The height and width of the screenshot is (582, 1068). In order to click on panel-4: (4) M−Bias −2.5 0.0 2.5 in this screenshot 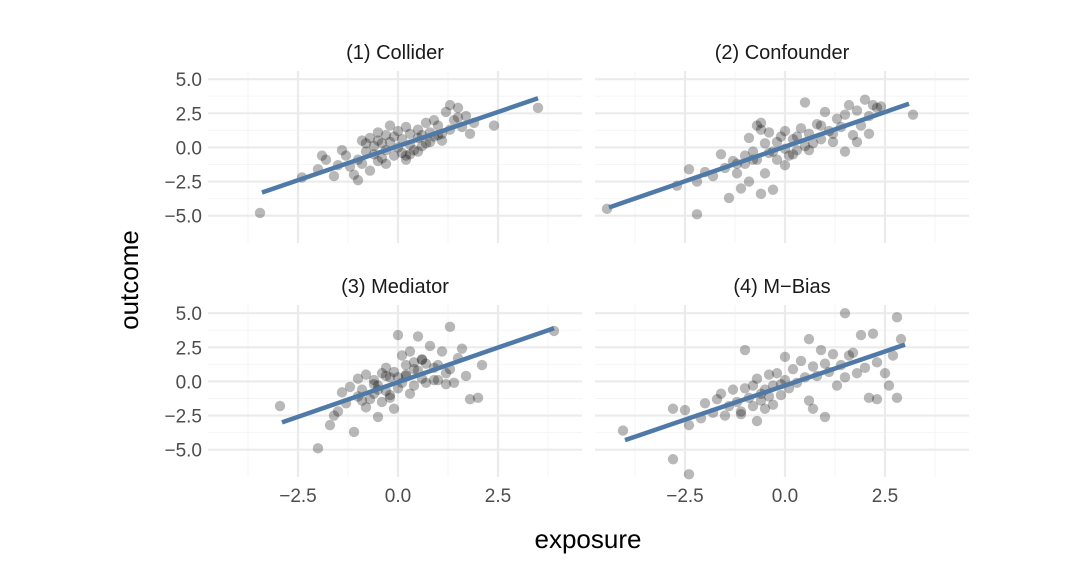, I will do `click(782, 391)`.